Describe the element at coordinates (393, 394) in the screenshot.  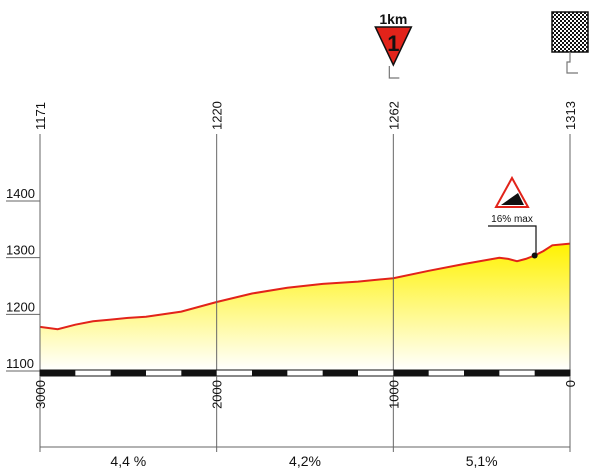
I see `x-tick-label: 1000` at that location.